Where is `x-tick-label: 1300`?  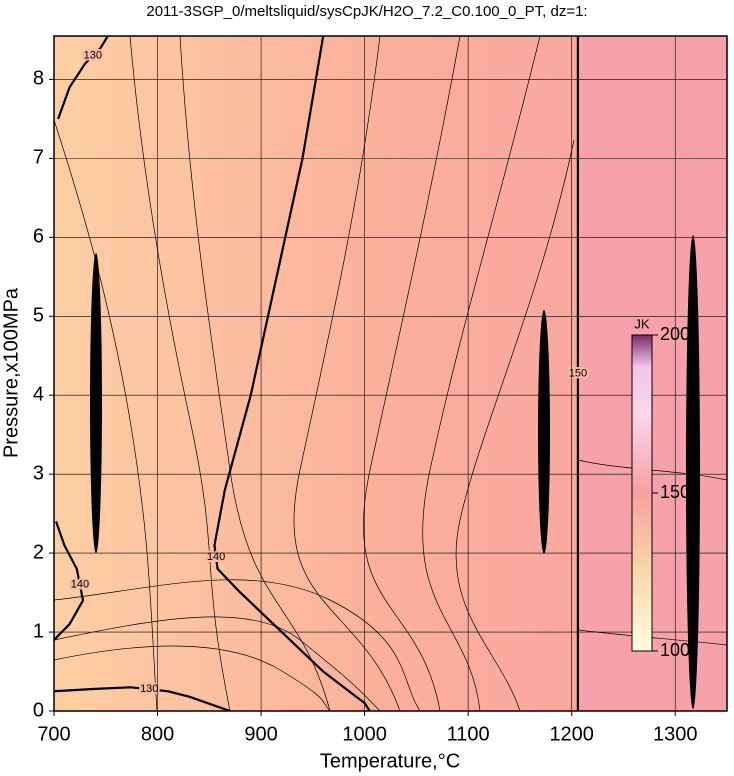 x-tick-label: 1300 is located at coordinates (675, 734).